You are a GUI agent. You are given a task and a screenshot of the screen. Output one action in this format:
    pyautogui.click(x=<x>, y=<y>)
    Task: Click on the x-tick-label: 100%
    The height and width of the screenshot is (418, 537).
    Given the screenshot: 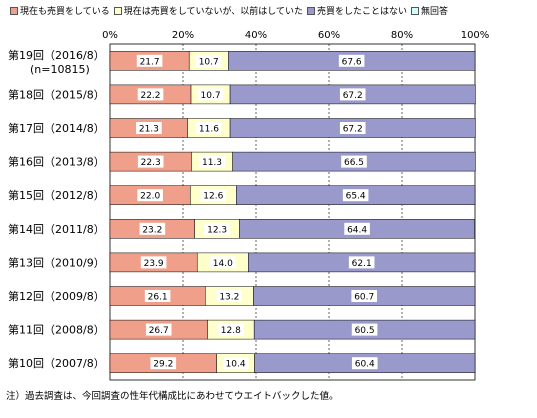 What is the action you would take?
    pyautogui.click(x=475, y=35)
    